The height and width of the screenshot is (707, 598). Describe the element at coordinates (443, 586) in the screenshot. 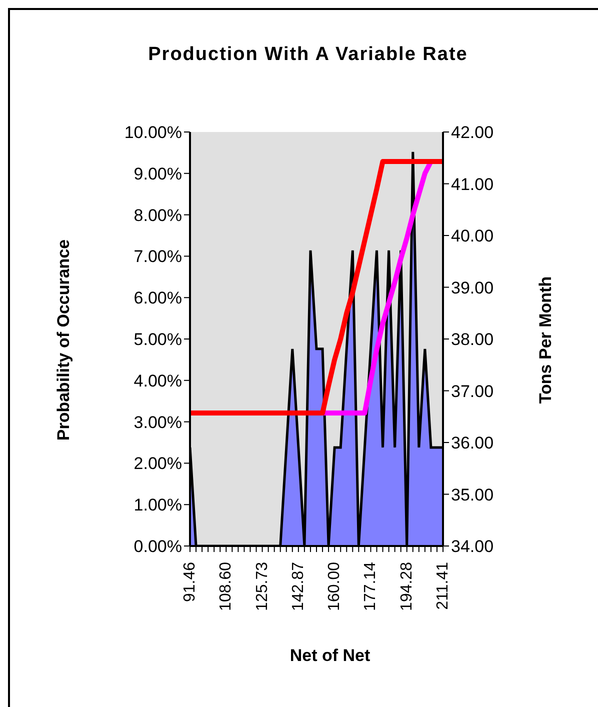

I see `x-tick-label: 211.41` at that location.